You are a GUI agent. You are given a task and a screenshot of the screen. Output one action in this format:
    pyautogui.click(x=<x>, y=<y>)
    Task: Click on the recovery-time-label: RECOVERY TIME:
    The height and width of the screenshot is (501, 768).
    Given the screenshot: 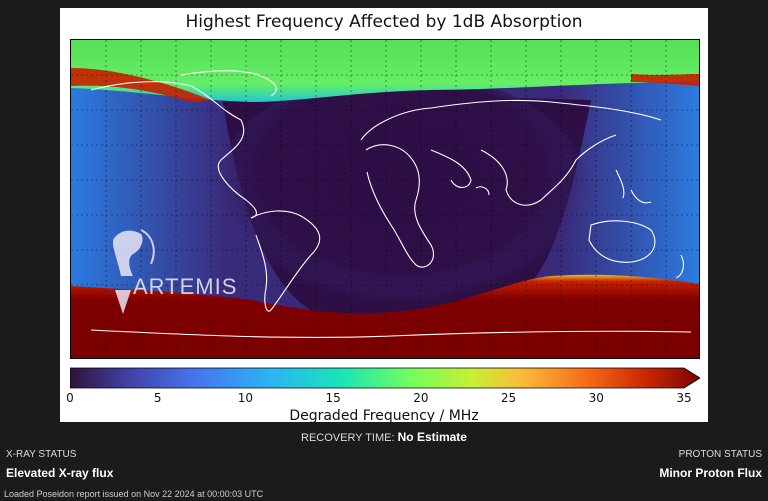 What is the action you would take?
    pyautogui.click(x=348, y=438)
    